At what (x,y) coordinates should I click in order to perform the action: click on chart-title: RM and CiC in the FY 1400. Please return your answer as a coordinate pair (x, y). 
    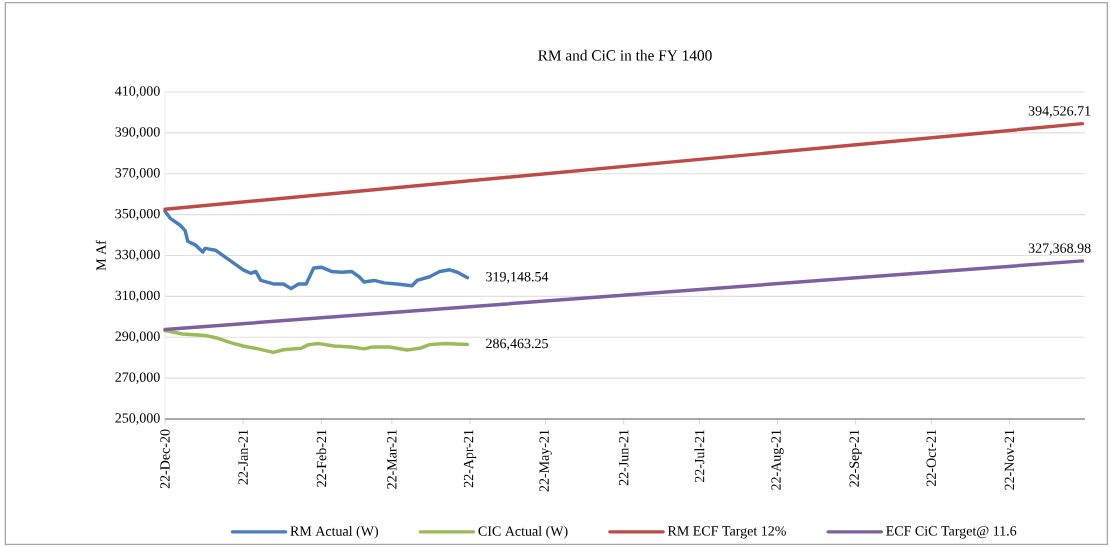
    Looking at the image, I should click on (625, 55).